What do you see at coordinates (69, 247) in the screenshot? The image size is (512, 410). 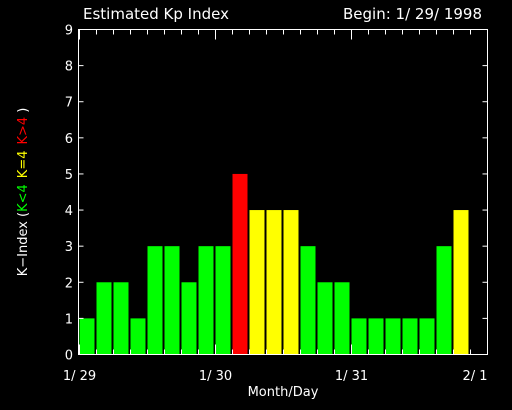 I see `y-tick-label: 3` at bounding box center [69, 247].